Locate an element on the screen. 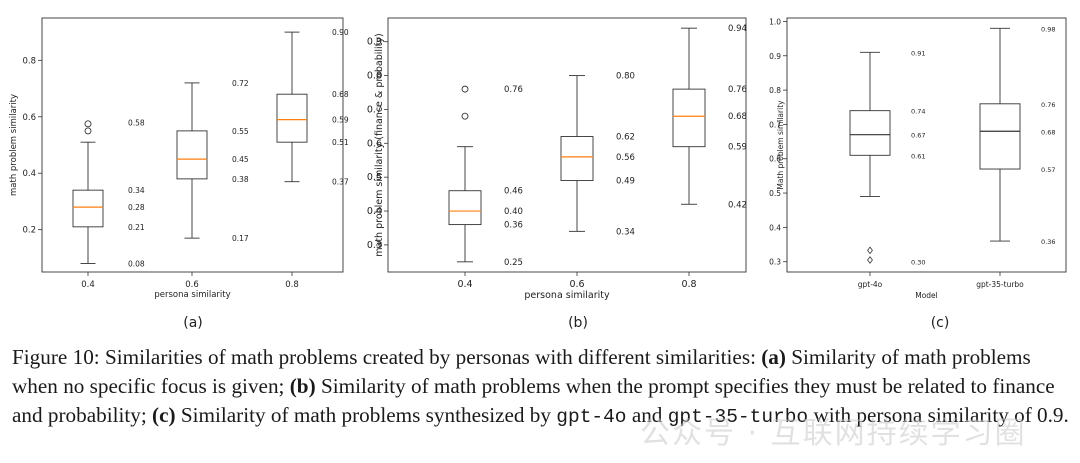 This screenshot has width=1080, height=463. panel-b-value-label: 0.36 is located at coordinates (513, 226).